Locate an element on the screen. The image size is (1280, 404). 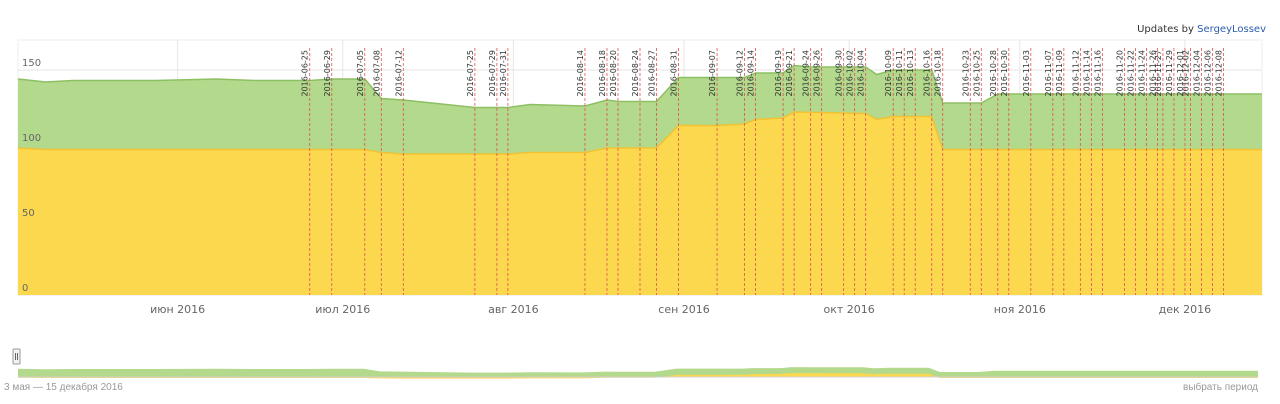
event-marker-label: 2016-08-24 is located at coordinates (635, 73).